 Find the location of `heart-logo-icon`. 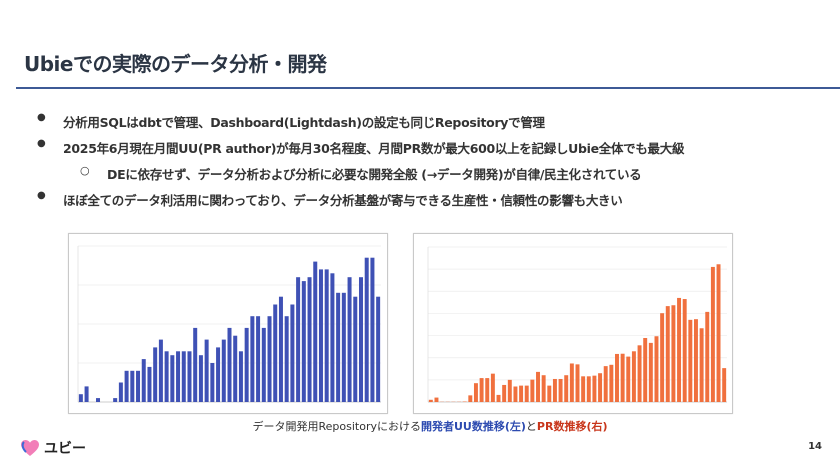

heart-logo-icon is located at coordinates (30, 448).